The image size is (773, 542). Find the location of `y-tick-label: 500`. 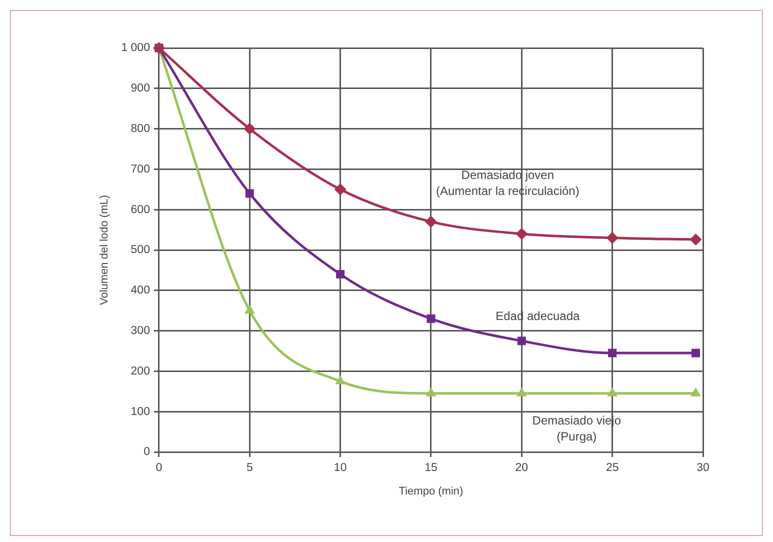

y-tick-label: 500 is located at coordinates (140, 250).